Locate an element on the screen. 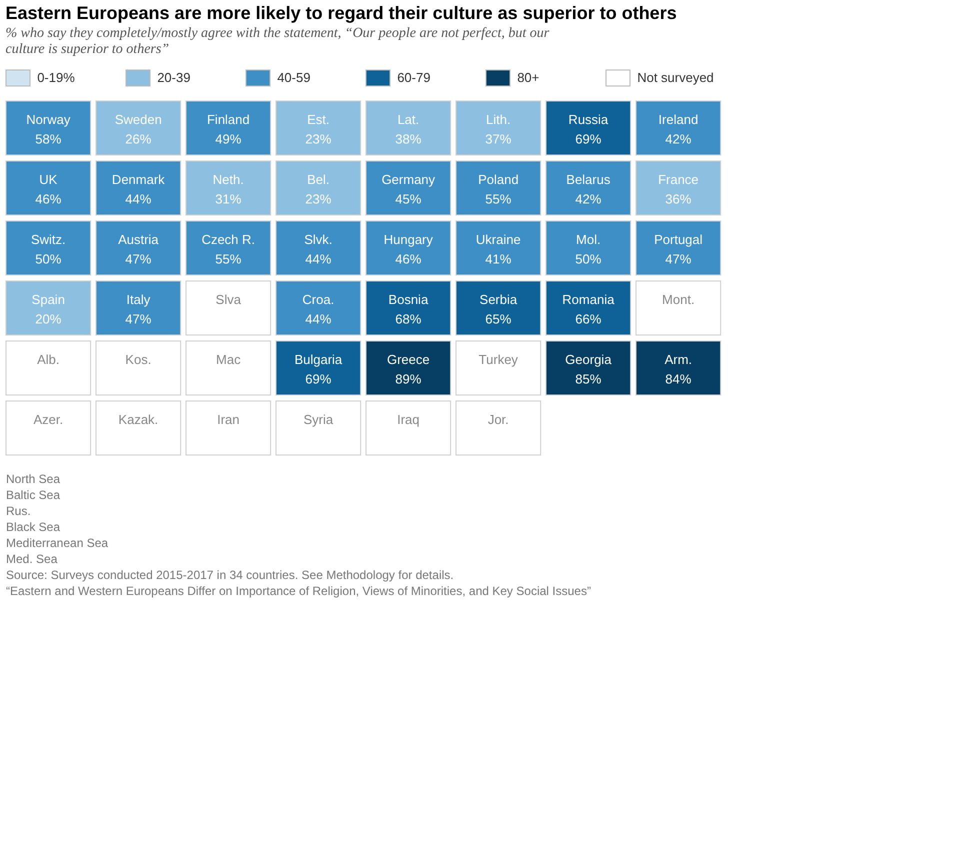 The image size is (975, 842). category-label: Kos. is located at coordinates (138, 360).